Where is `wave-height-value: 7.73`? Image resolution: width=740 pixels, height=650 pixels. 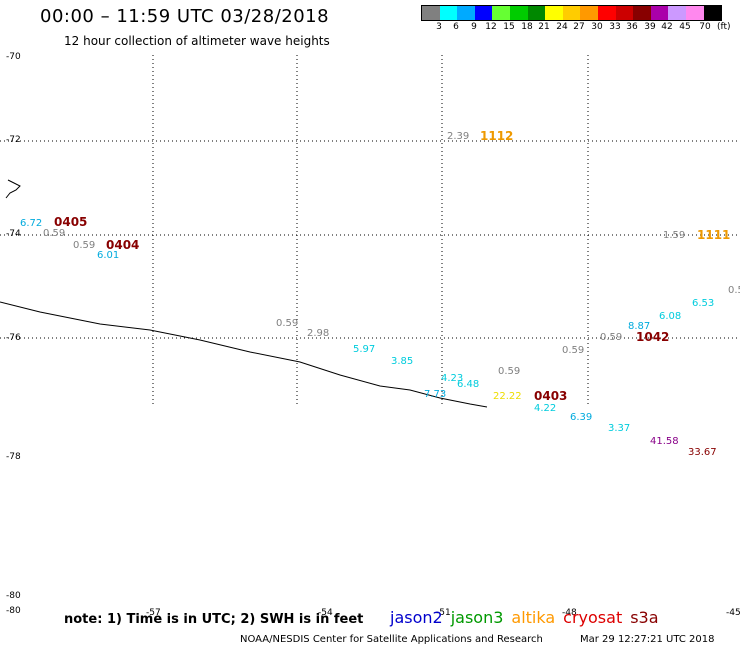
wave-height-value: 7.73 is located at coordinates (435, 394).